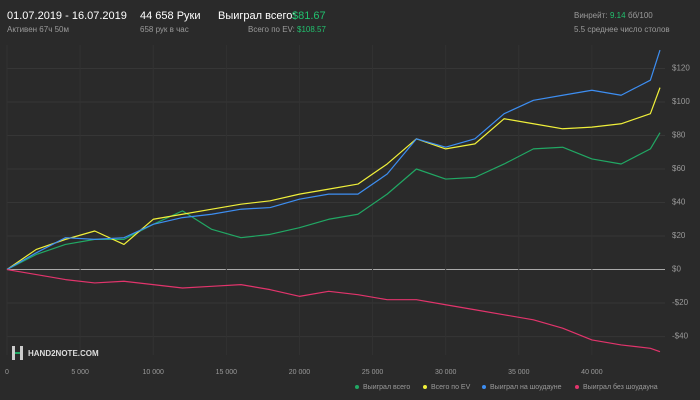  What do you see at coordinates (373, 372) in the screenshot?
I see `x-tick-label: 25 000` at bounding box center [373, 372].